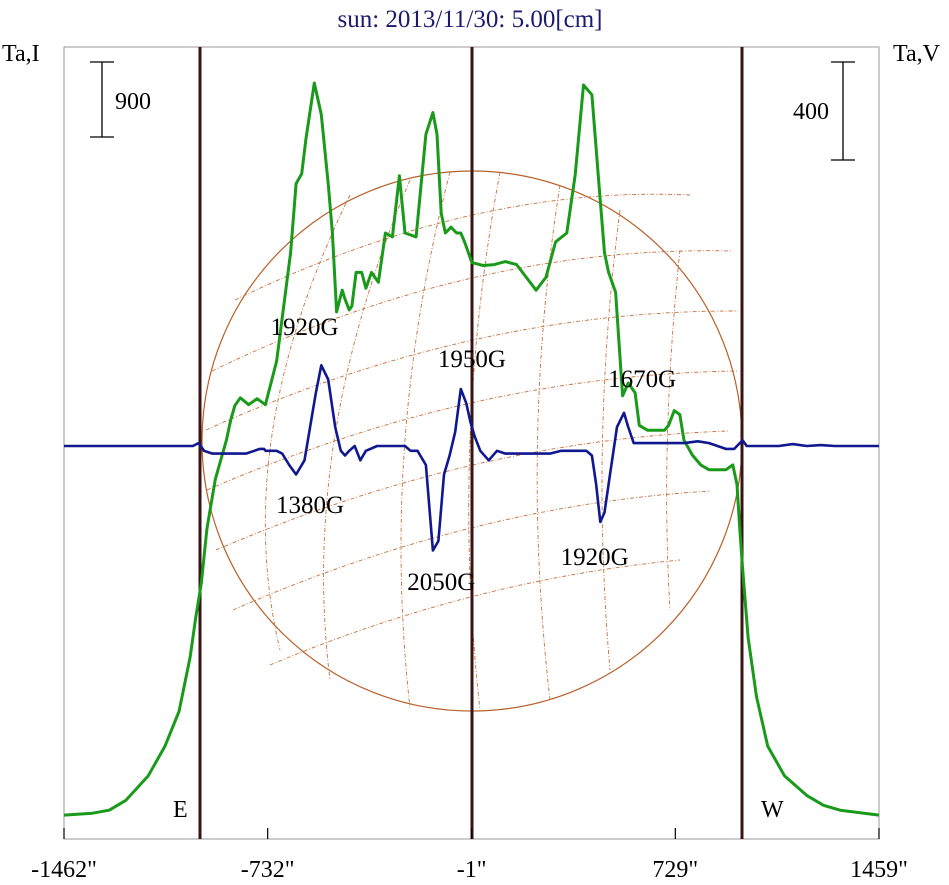  Describe the element at coordinates (772, 810) in the screenshot. I see `west-limb-label: W` at that location.